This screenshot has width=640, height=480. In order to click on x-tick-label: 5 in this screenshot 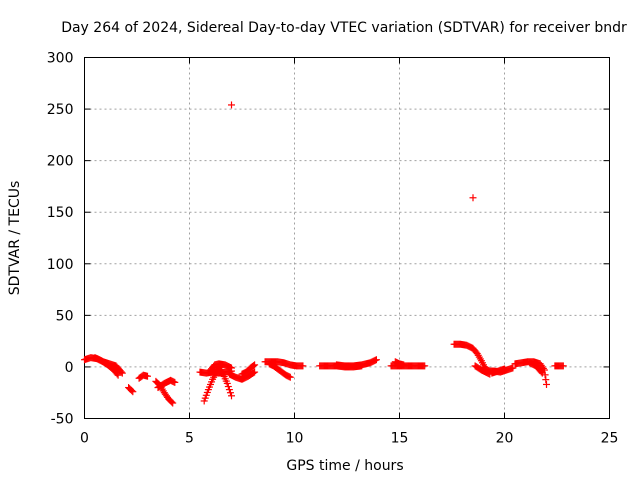, I will do `click(189, 439)`.